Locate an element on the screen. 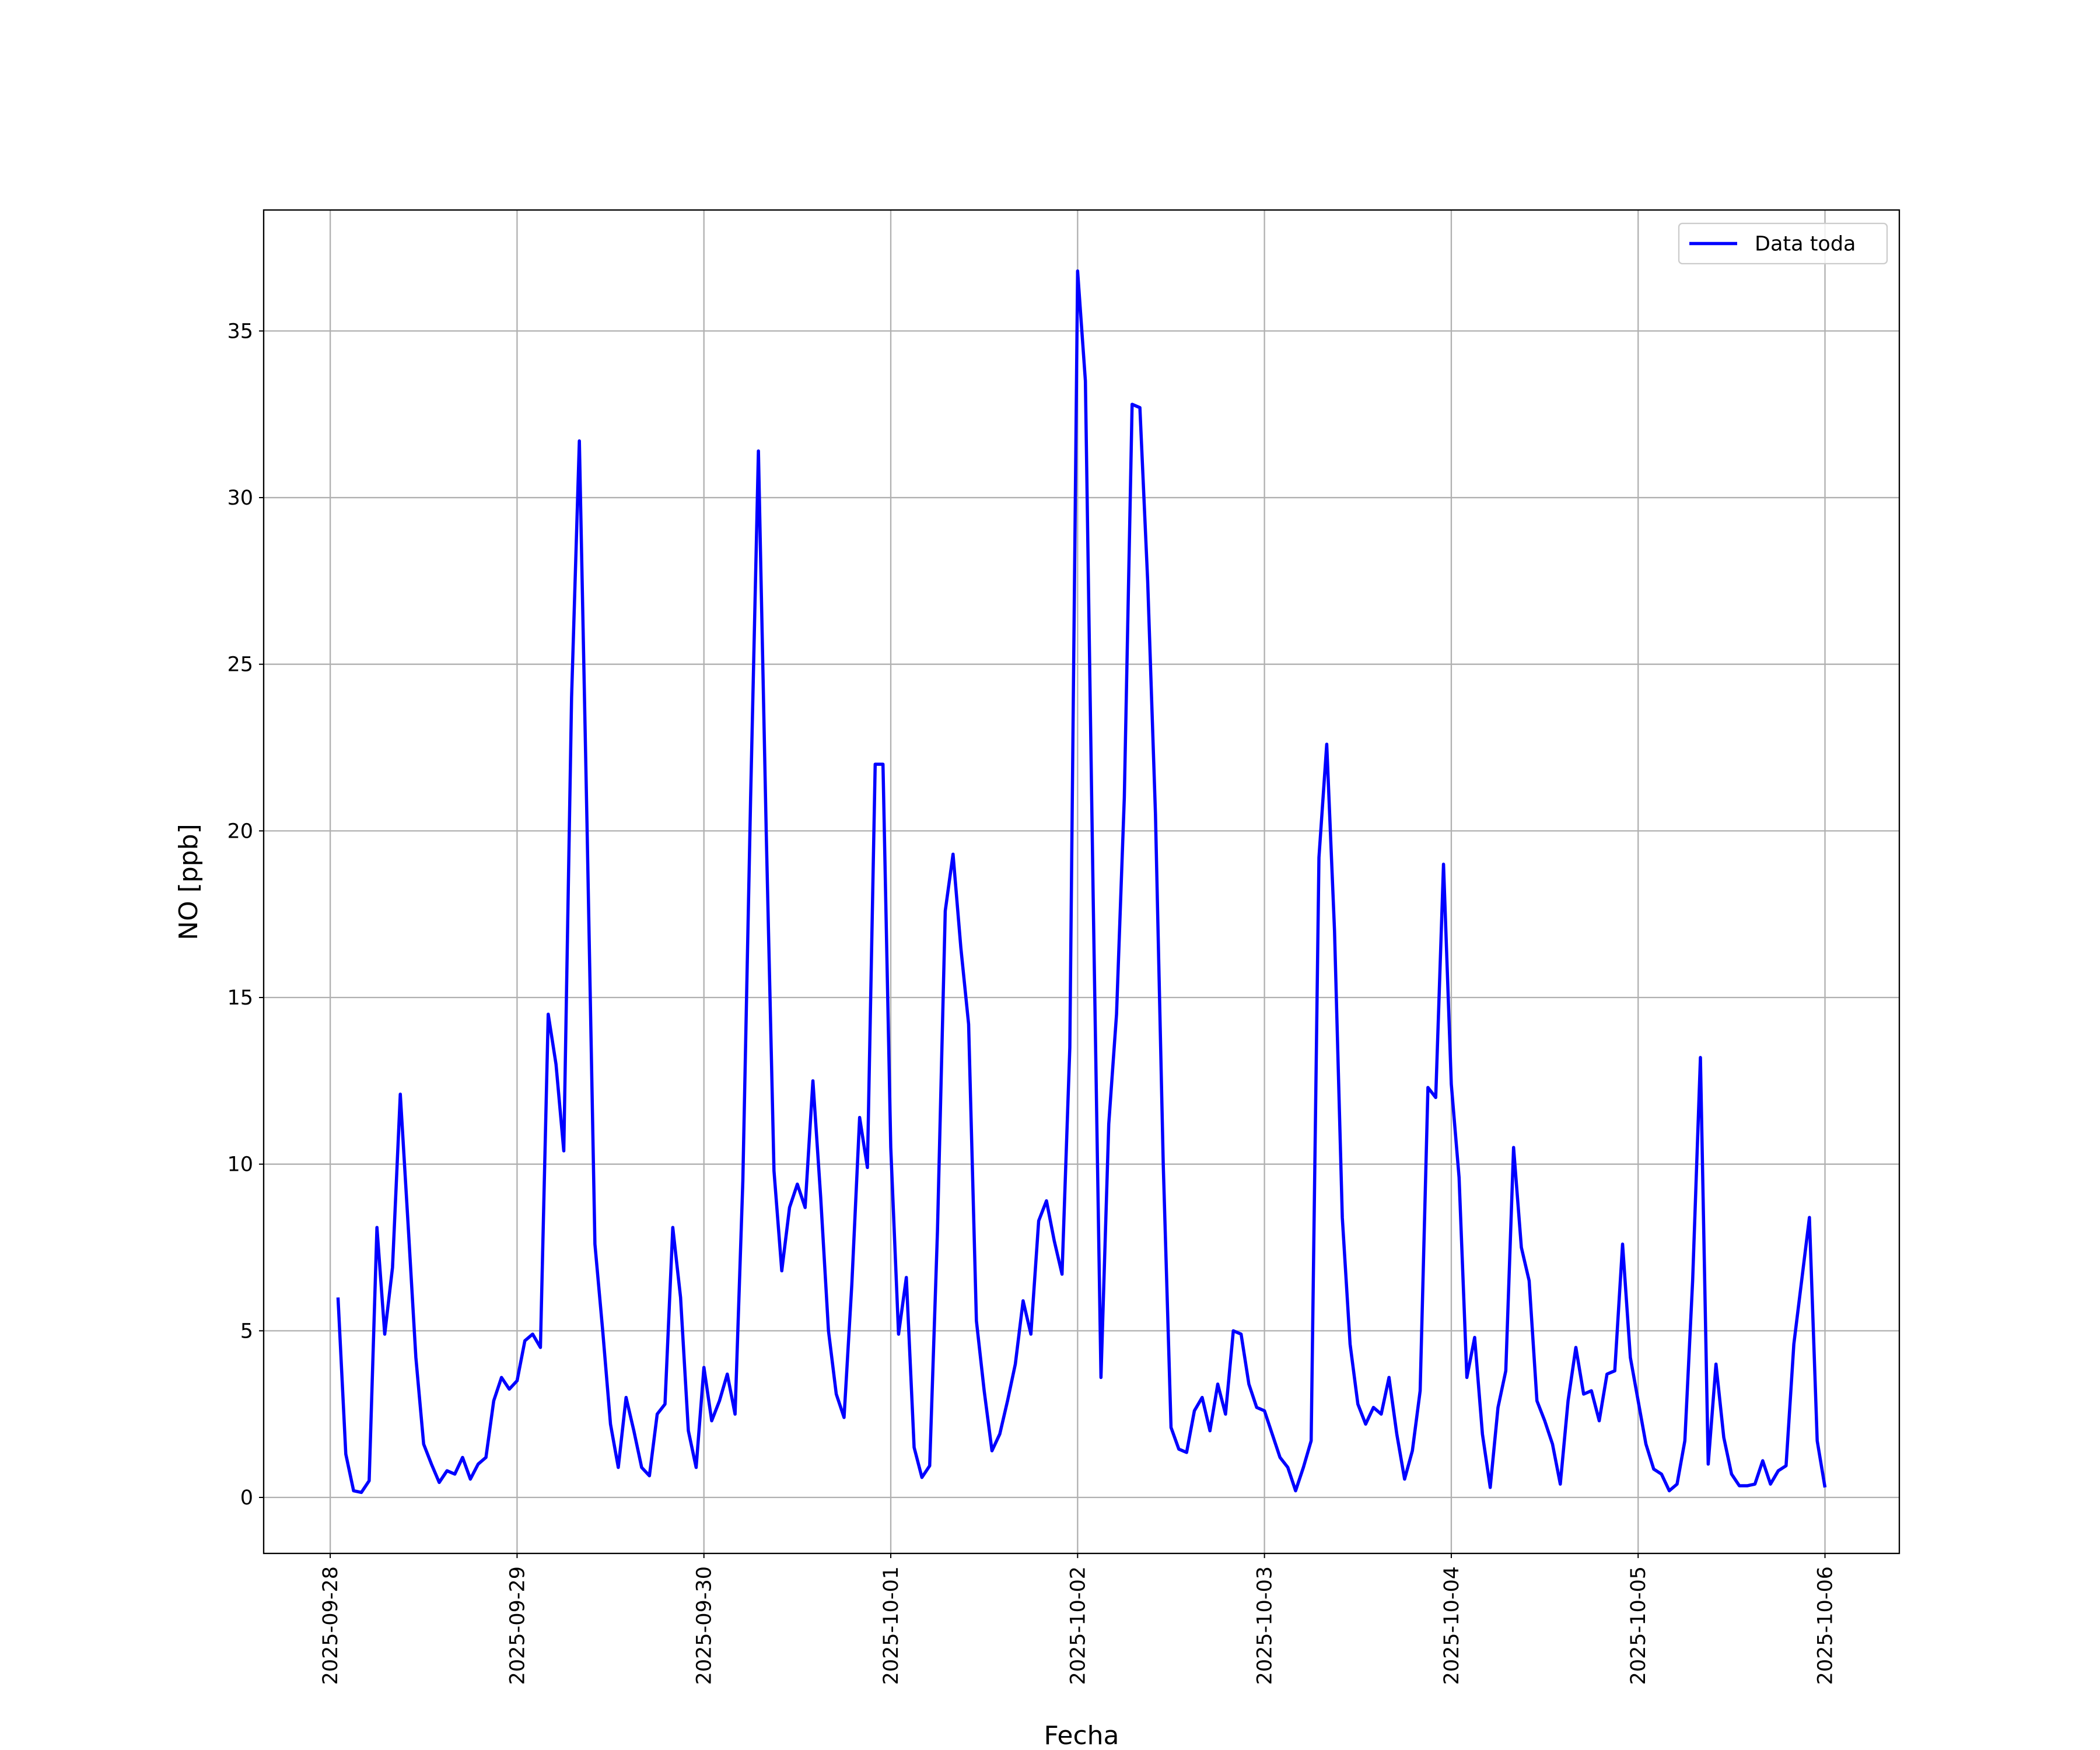 The width and height of the screenshot is (2100, 1750). y-tick-label: 0 is located at coordinates (246, 1498).